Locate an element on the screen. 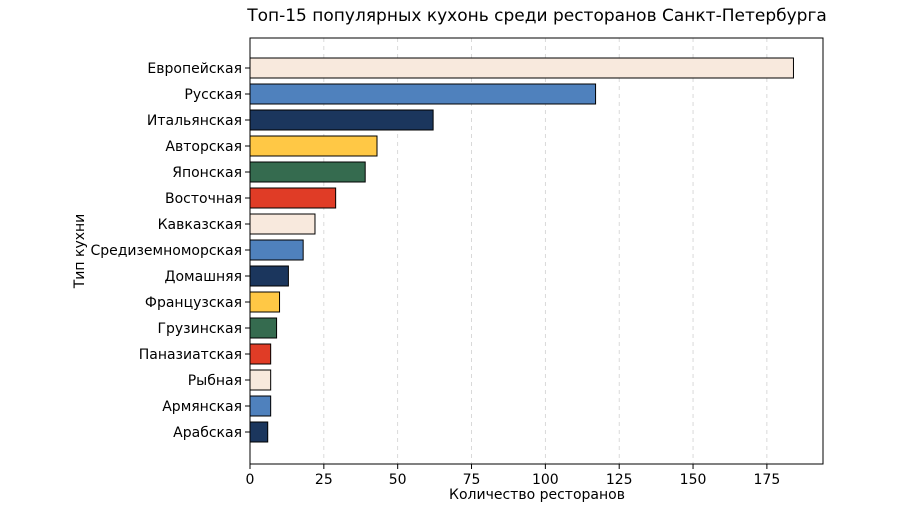  x-tick-label: 175 is located at coordinates (767, 480).